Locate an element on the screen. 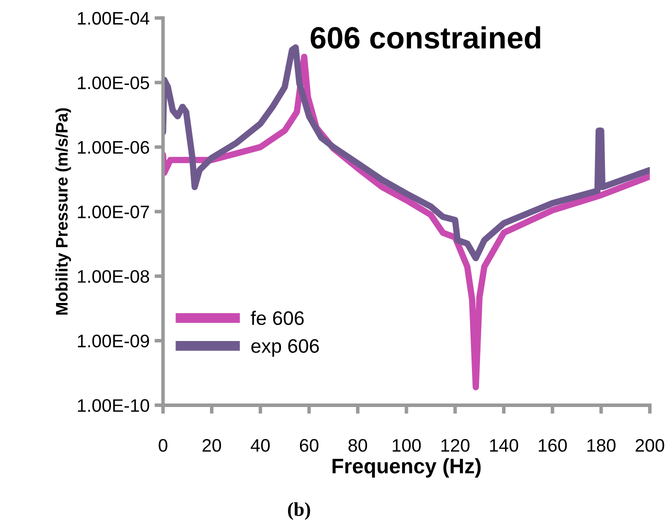 This screenshot has width=672, height=529. x-tick-label: 20 is located at coordinates (212, 445).